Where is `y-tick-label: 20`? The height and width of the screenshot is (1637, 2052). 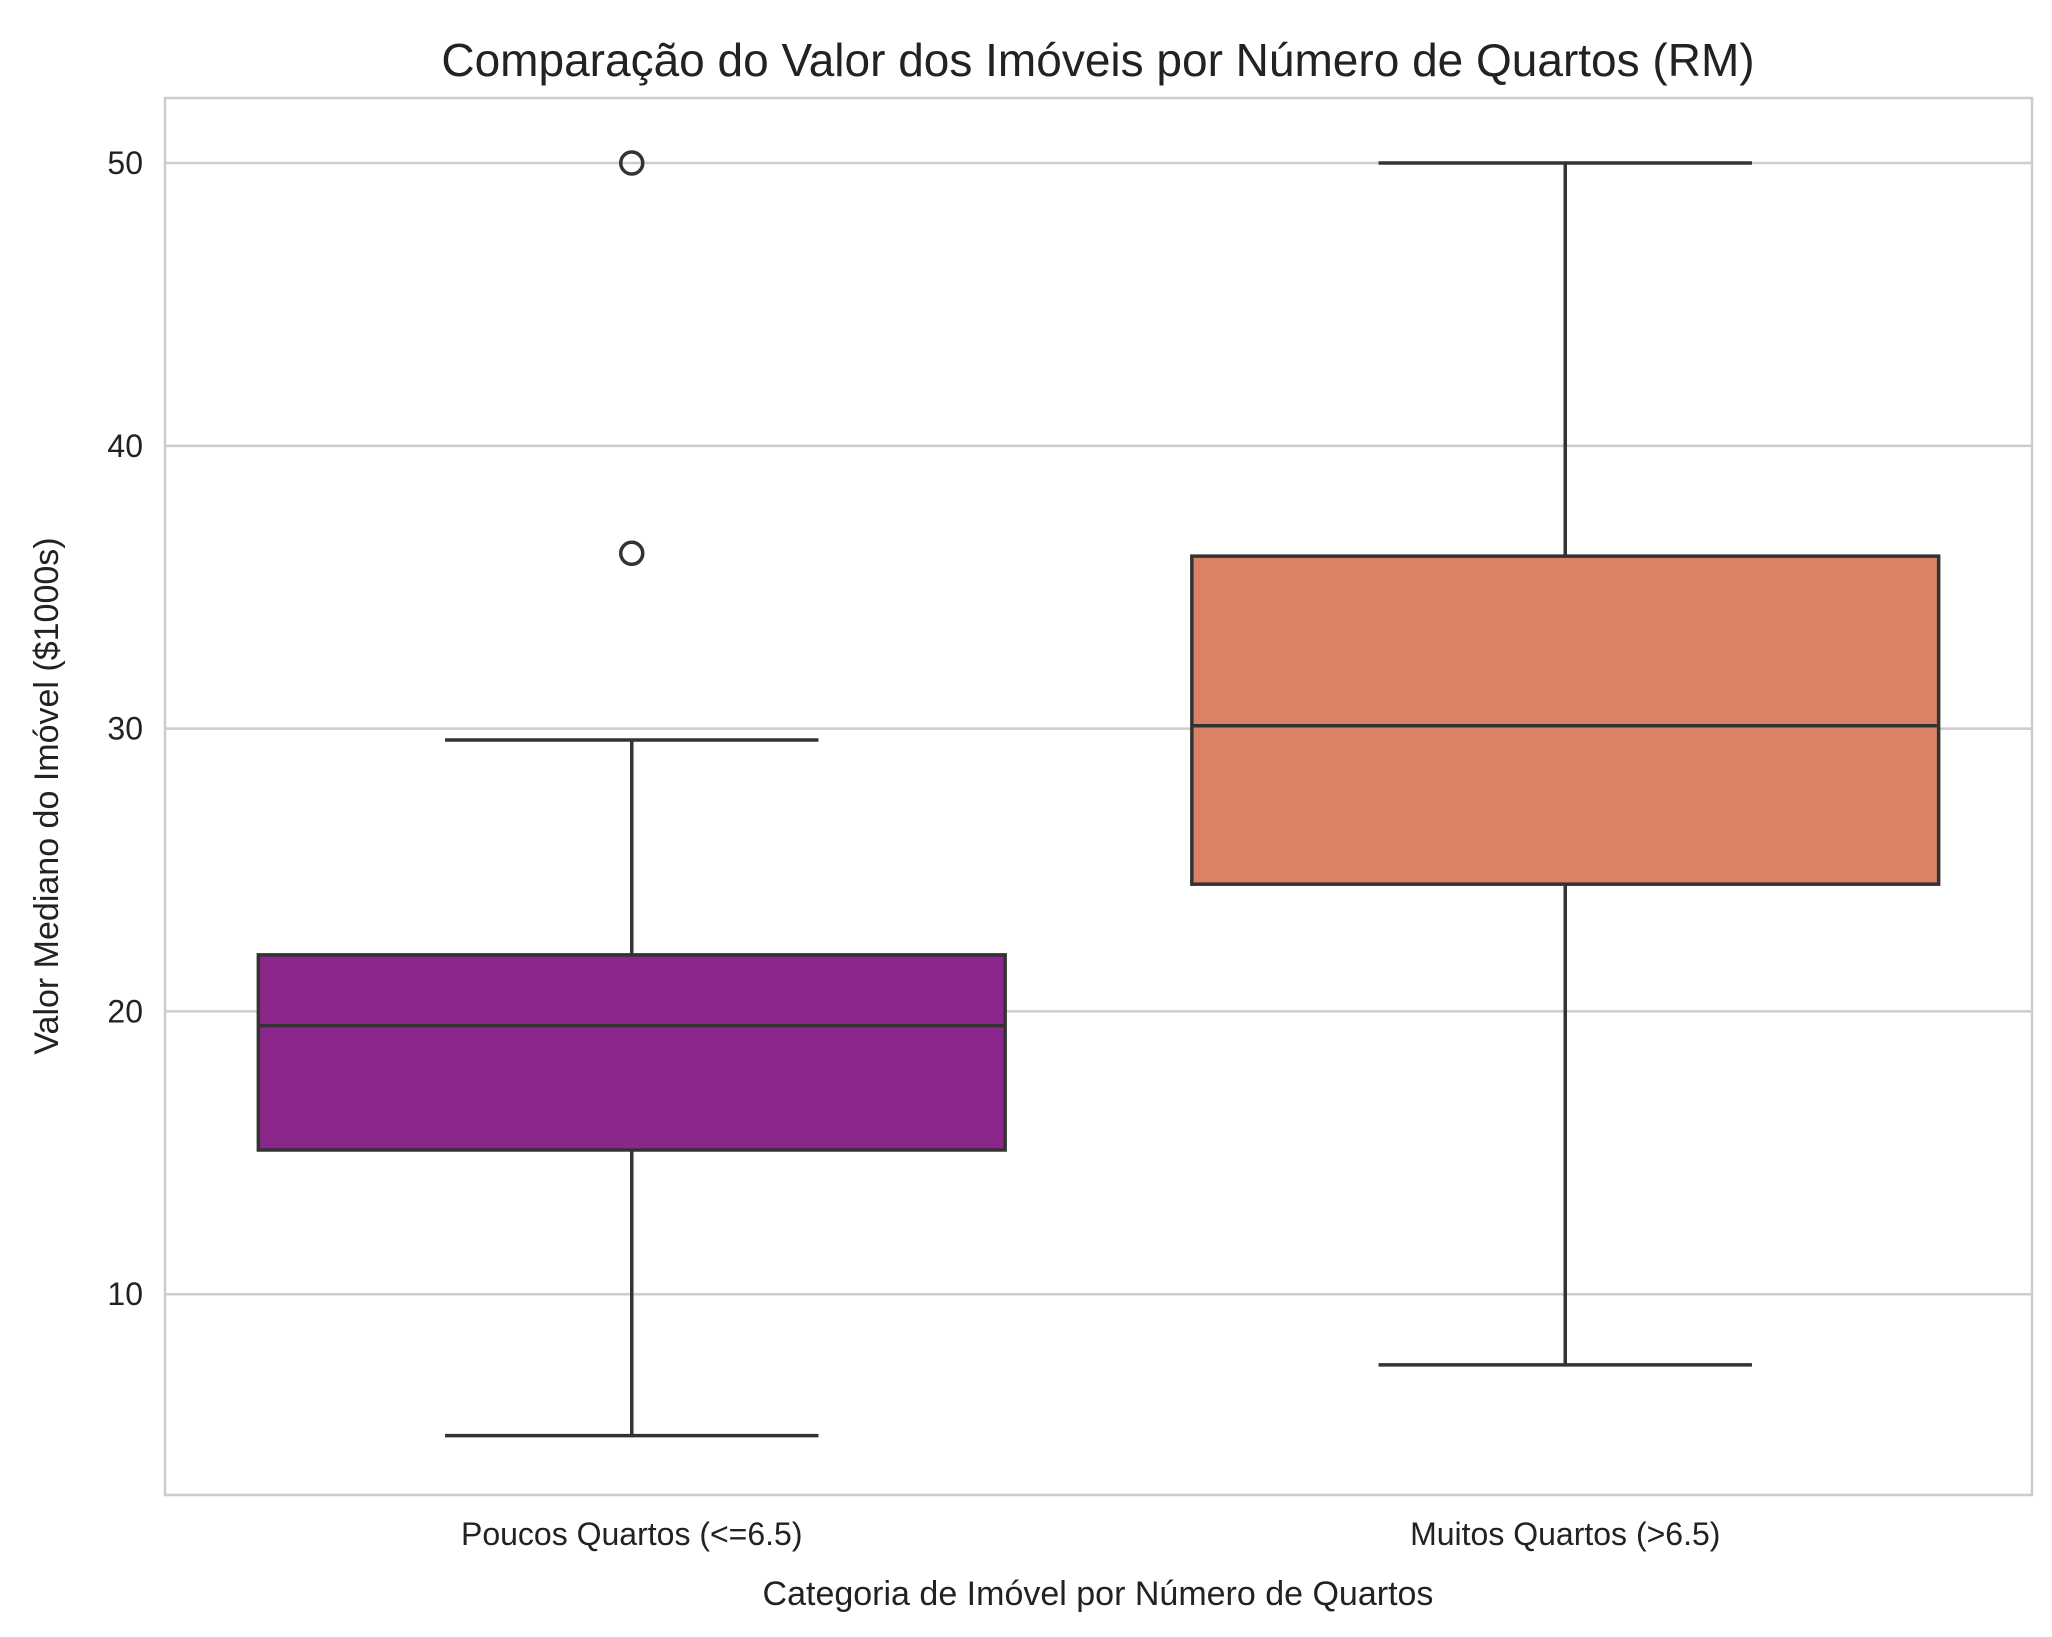
y-tick-label: 20 is located at coordinates (125, 1011).